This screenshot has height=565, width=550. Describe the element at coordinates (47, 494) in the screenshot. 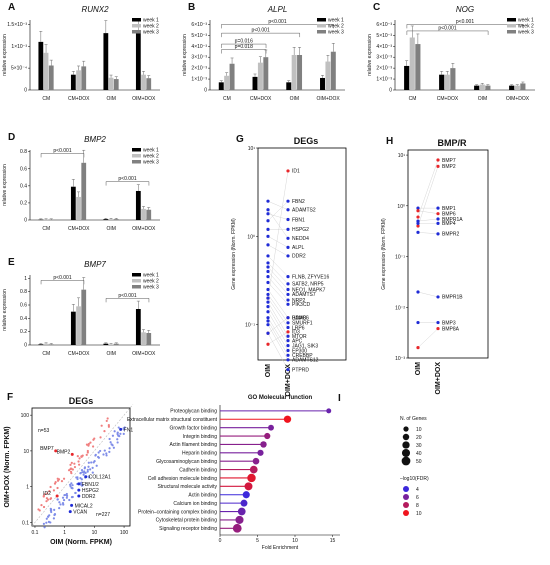

I see `gene-label: ID2` at that location.